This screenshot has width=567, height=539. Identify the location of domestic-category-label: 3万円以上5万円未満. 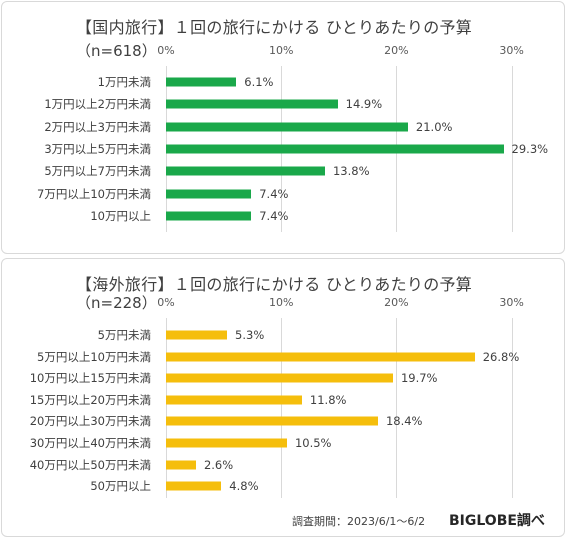
(97, 148).